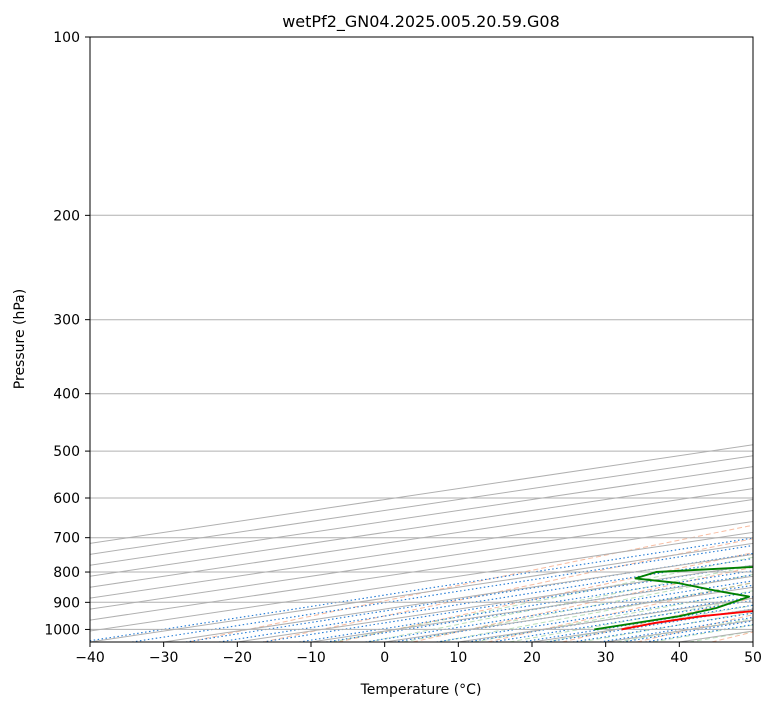  What do you see at coordinates (458, 658) in the screenshot?
I see `x-tick-label: 10` at bounding box center [458, 658].